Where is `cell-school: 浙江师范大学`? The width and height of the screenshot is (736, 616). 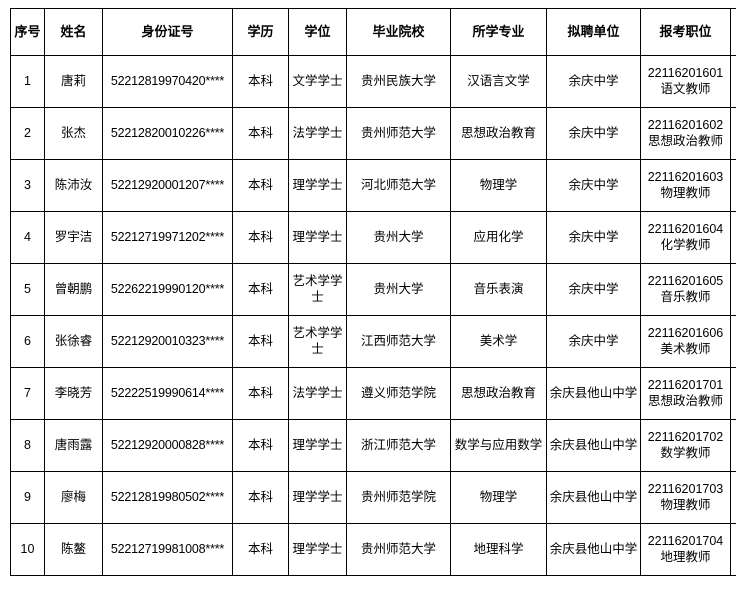 cell-school: 浙江师范大学 is located at coordinates (398, 445).